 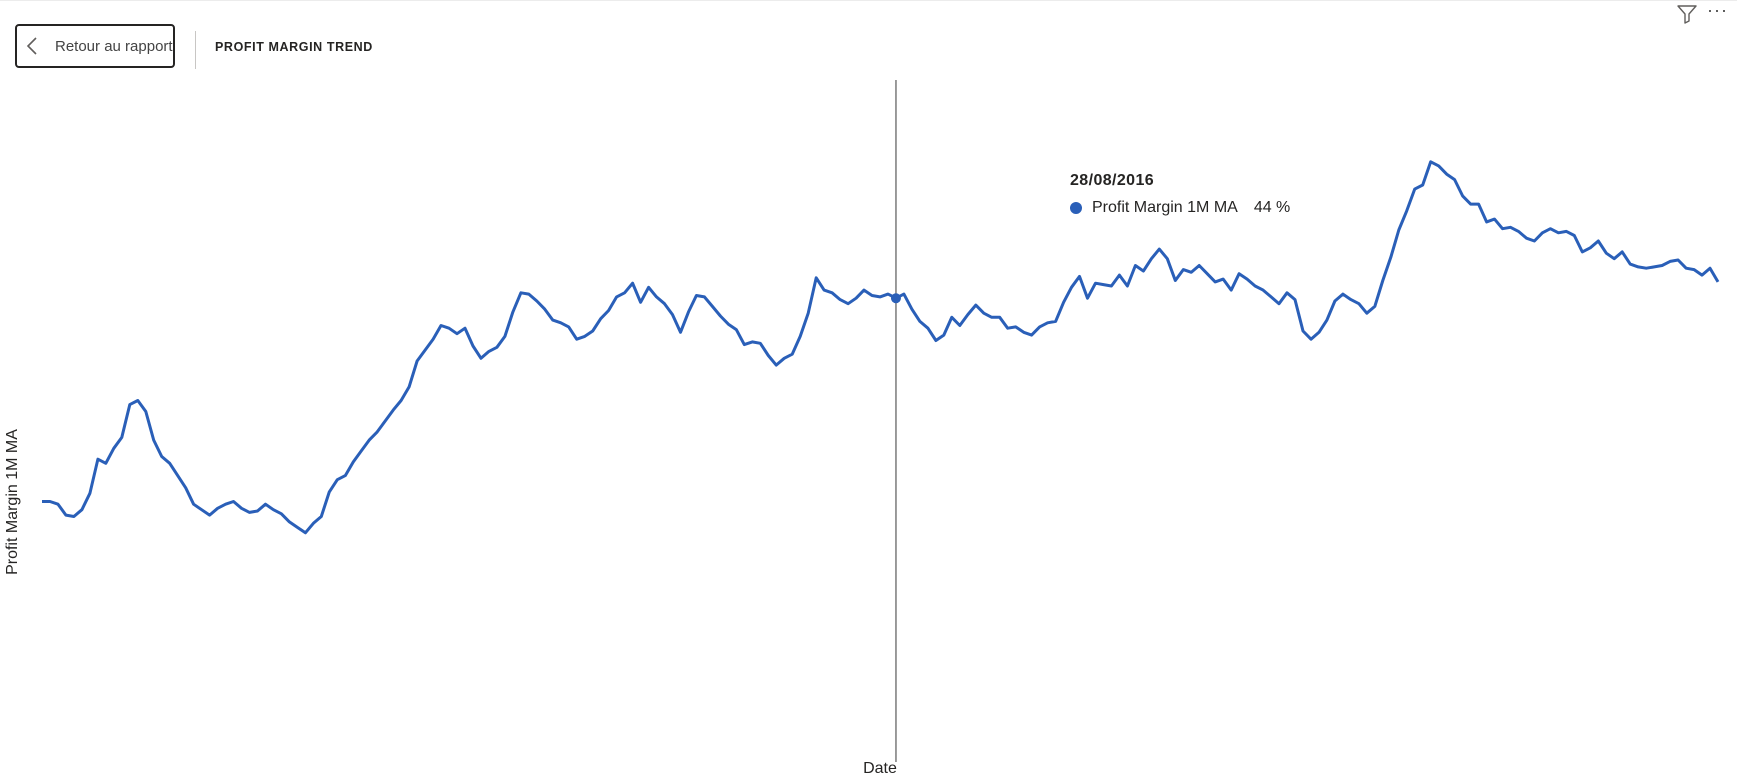 What do you see at coordinates (1180, 194) in the screenshot?
I see `tooltip: 28/08/2016 Profit Margin 1M MA 44 %` at bounding box center [1180, 194].